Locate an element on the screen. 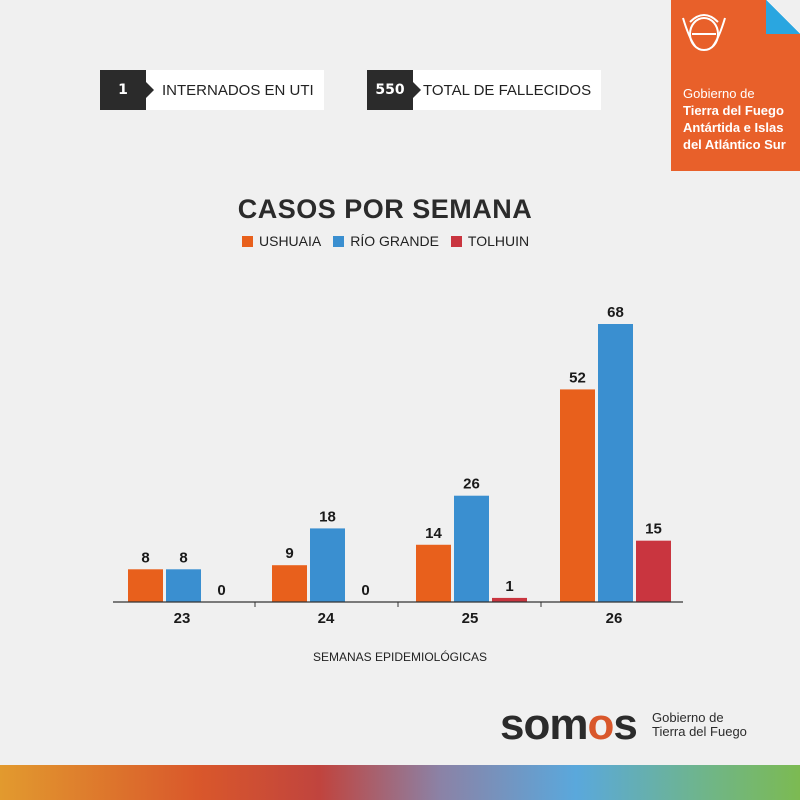 The height and width of the screenshot is (800, 800). gov-line1: Gobierno de is located at coordinates (719, 93).